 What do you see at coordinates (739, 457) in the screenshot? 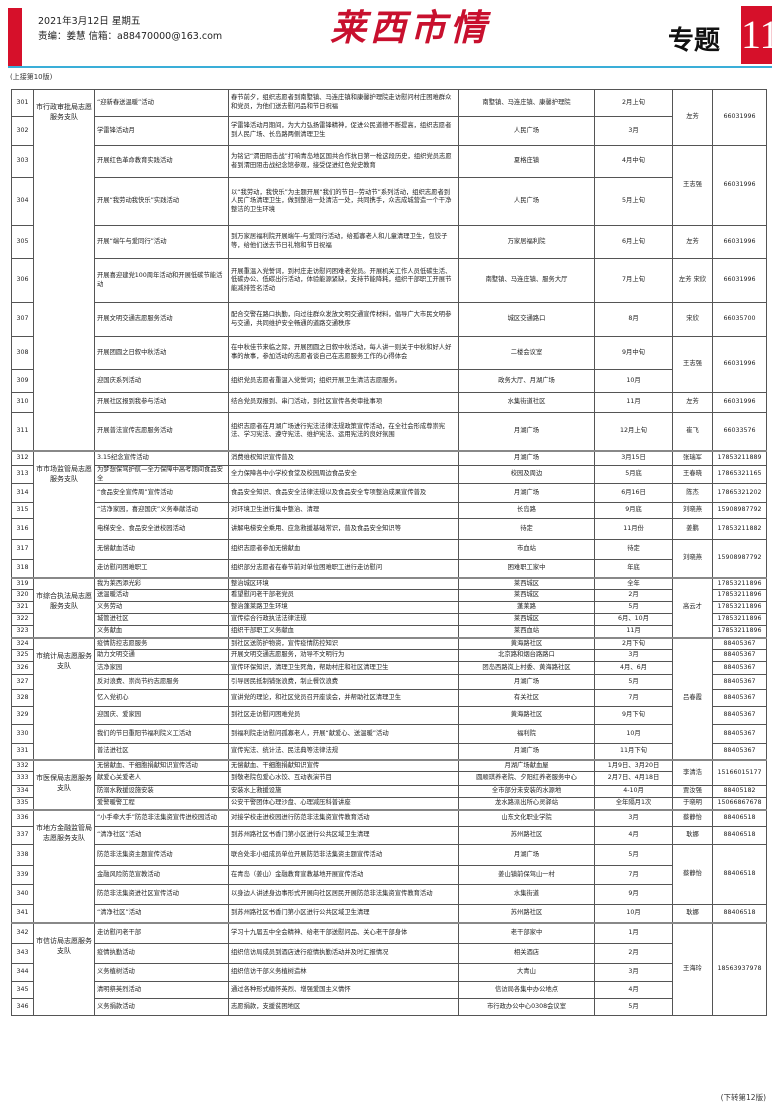
I see `contact-phone: 17853211889` at bounding box center [739, 457].